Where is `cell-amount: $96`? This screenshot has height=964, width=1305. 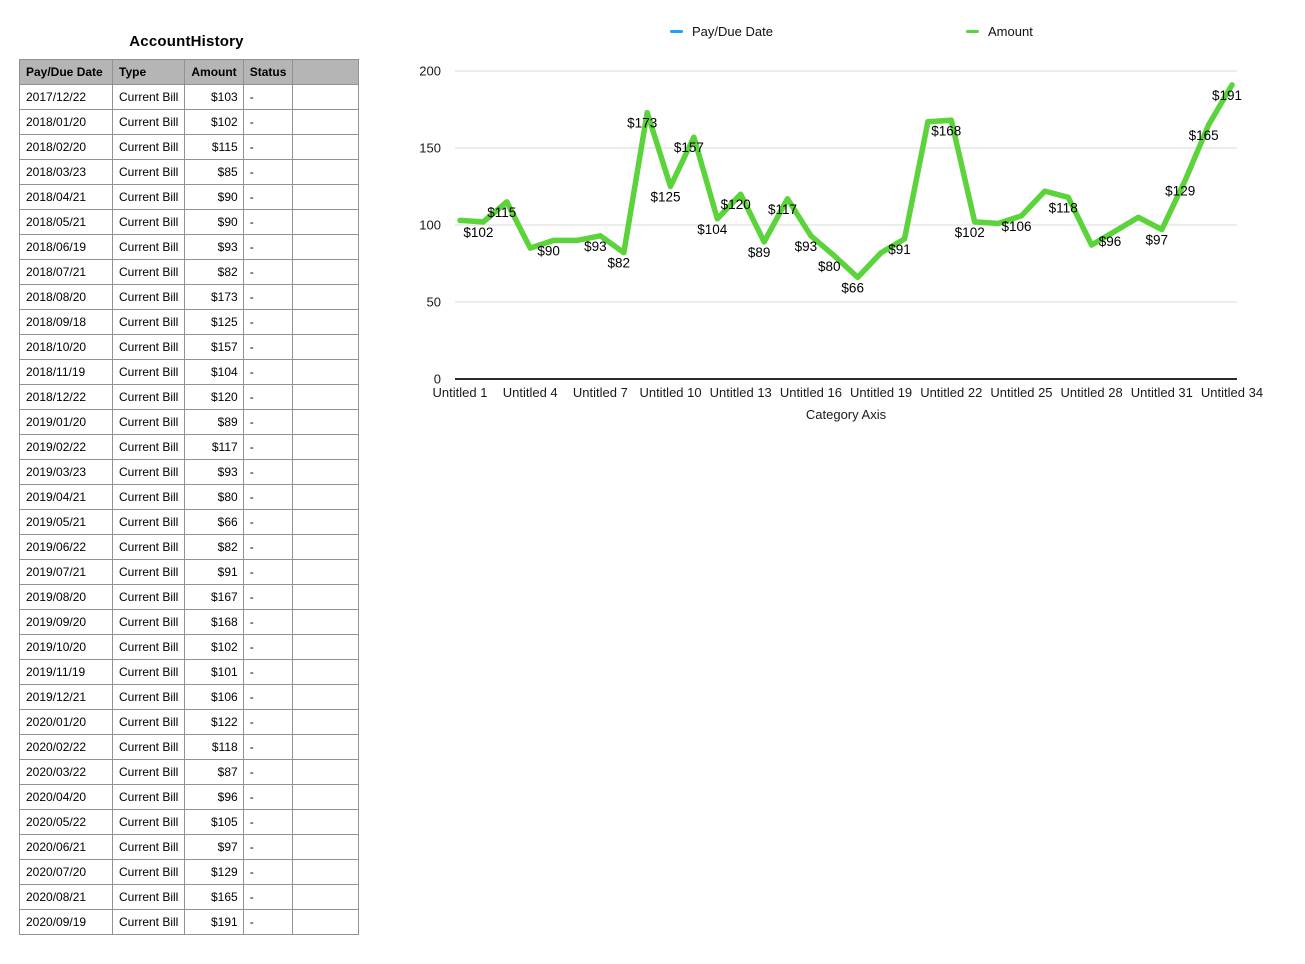 cell-amount: $96 is located at coordinates (214, 797).